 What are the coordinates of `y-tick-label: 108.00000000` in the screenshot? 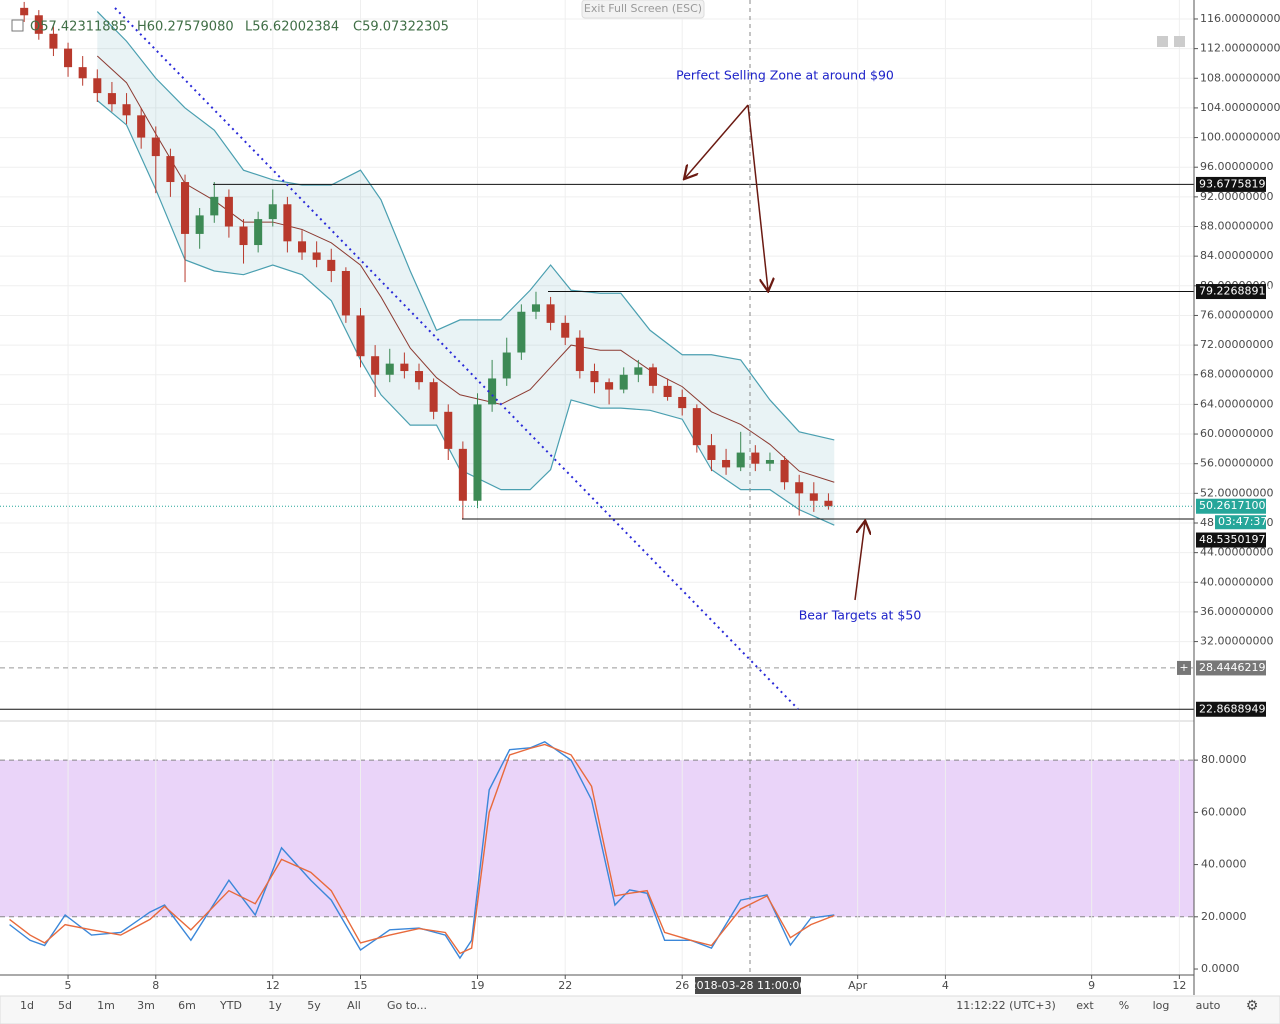 It's located at (1240, 77).